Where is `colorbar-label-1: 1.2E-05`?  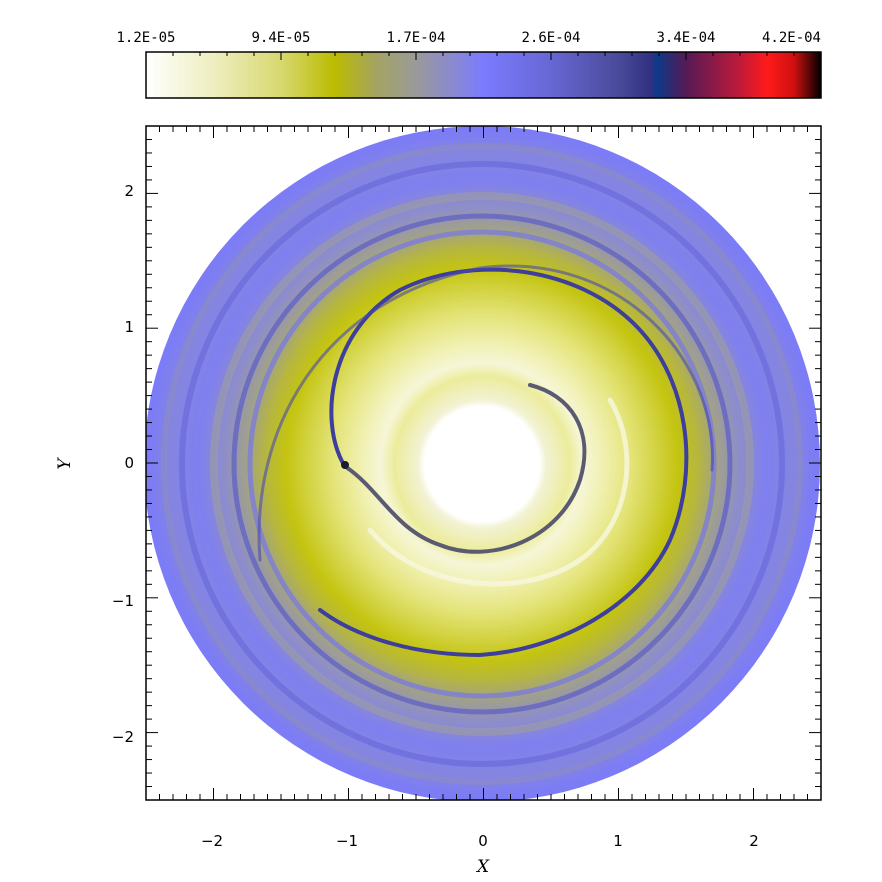
colorbar-label-1: 1.2E-05 is located at coordinates (145, 38).